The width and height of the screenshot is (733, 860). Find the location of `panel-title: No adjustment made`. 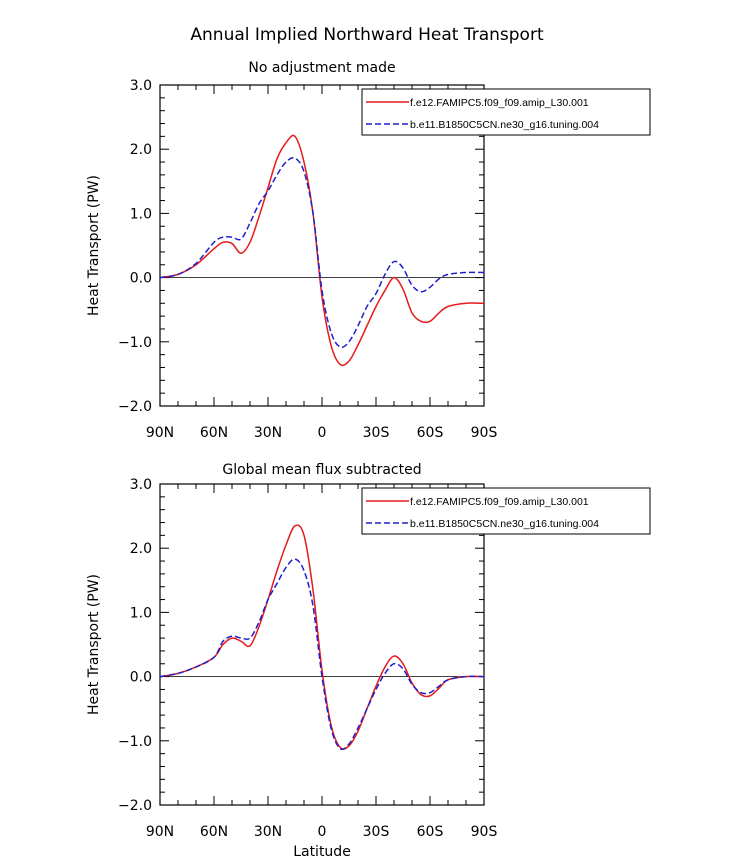

panel-title: No adjustment made is located at coordinates (321, 68).